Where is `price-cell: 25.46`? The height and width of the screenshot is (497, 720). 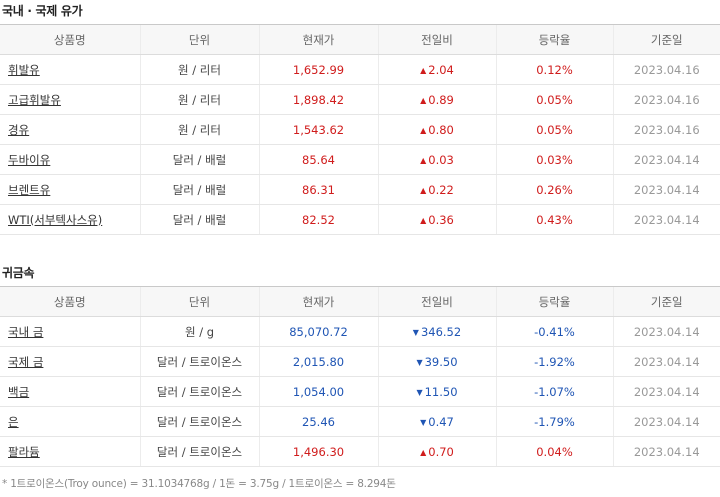
price-cell: 25.46 is located at coordinates (318, 421).